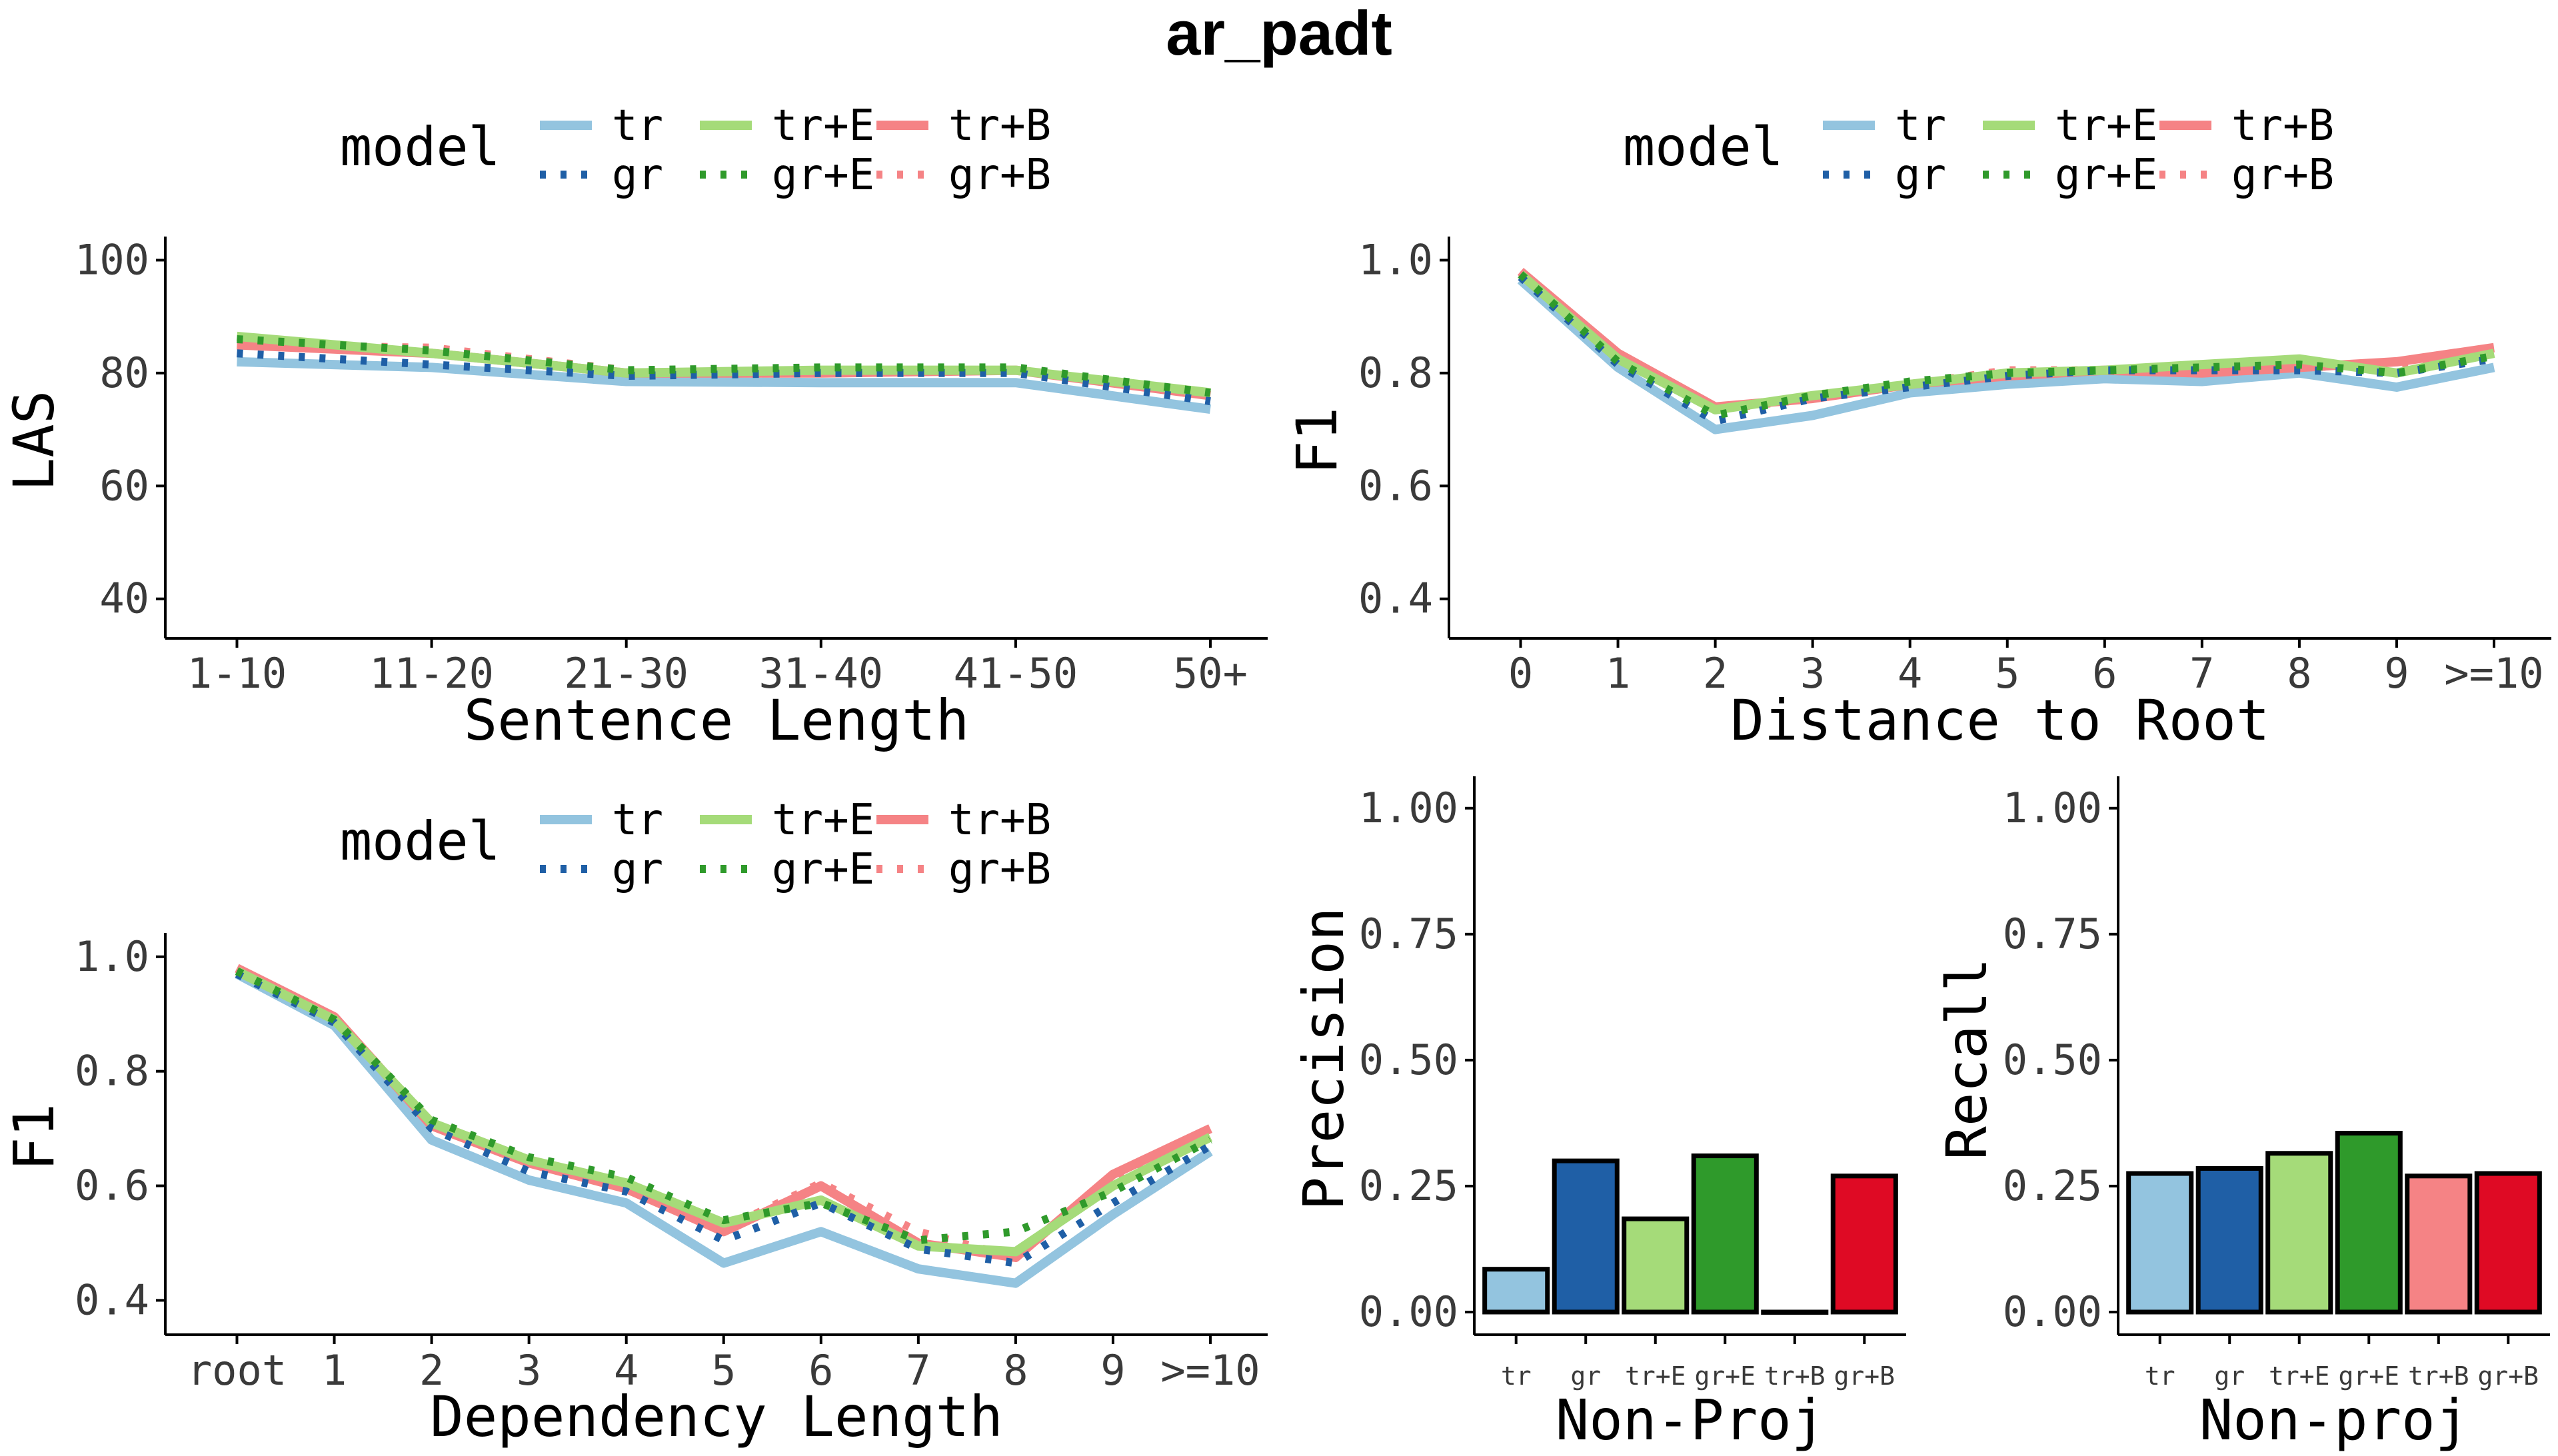 This screenshot has width=2558, height=1456. I want to click on x-tick-label: gr+E, so click(2370, 1376).